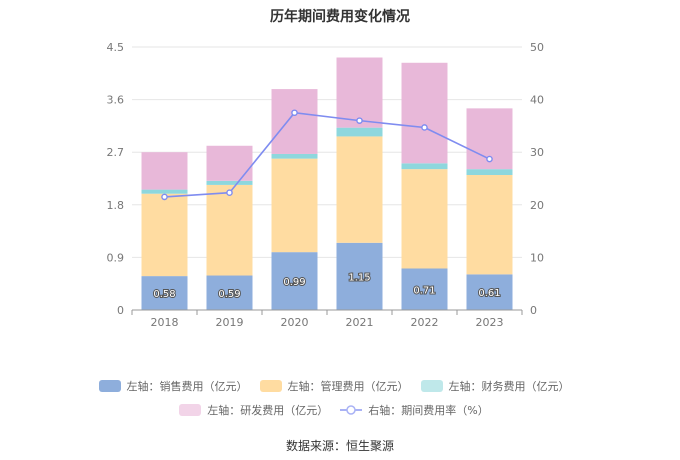  What do you see at coordinates (340, 17) in the screenshot?
I see `chart-title: 历年期间费用变化情况` at bounding box center [340, 17].